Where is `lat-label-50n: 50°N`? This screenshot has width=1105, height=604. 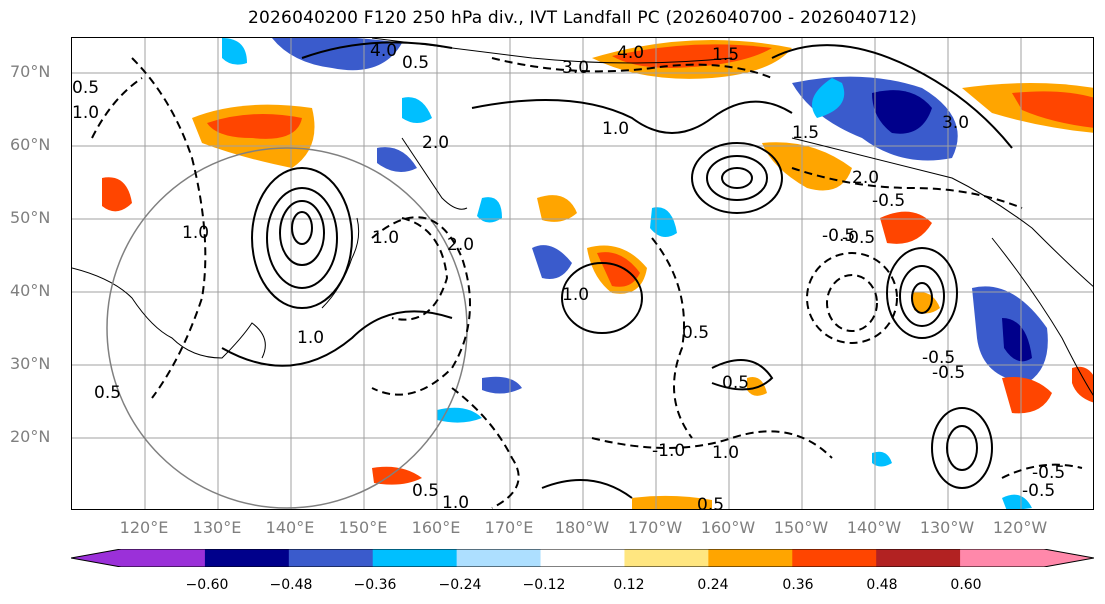
lat-label-50n: 50°N is located at coordinates (30, 217).